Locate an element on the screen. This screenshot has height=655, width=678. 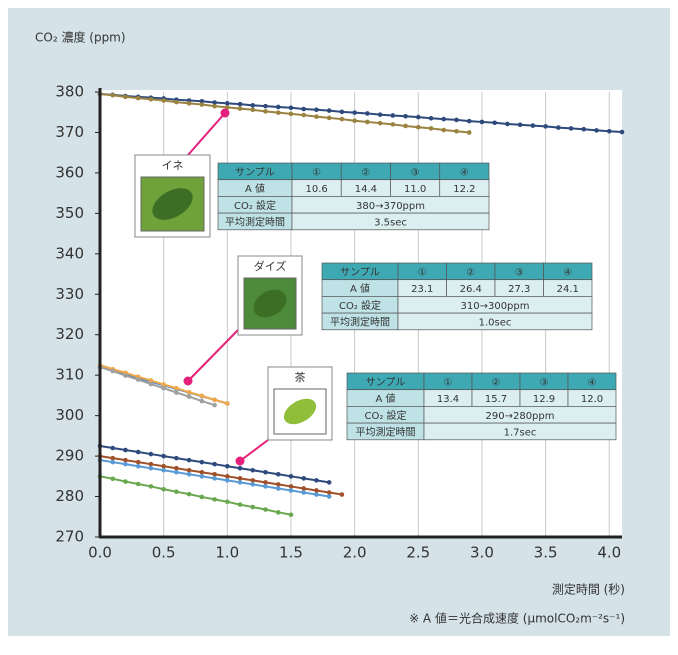
table-text: CO₂ 設定 is located at coordinates (385, 415).